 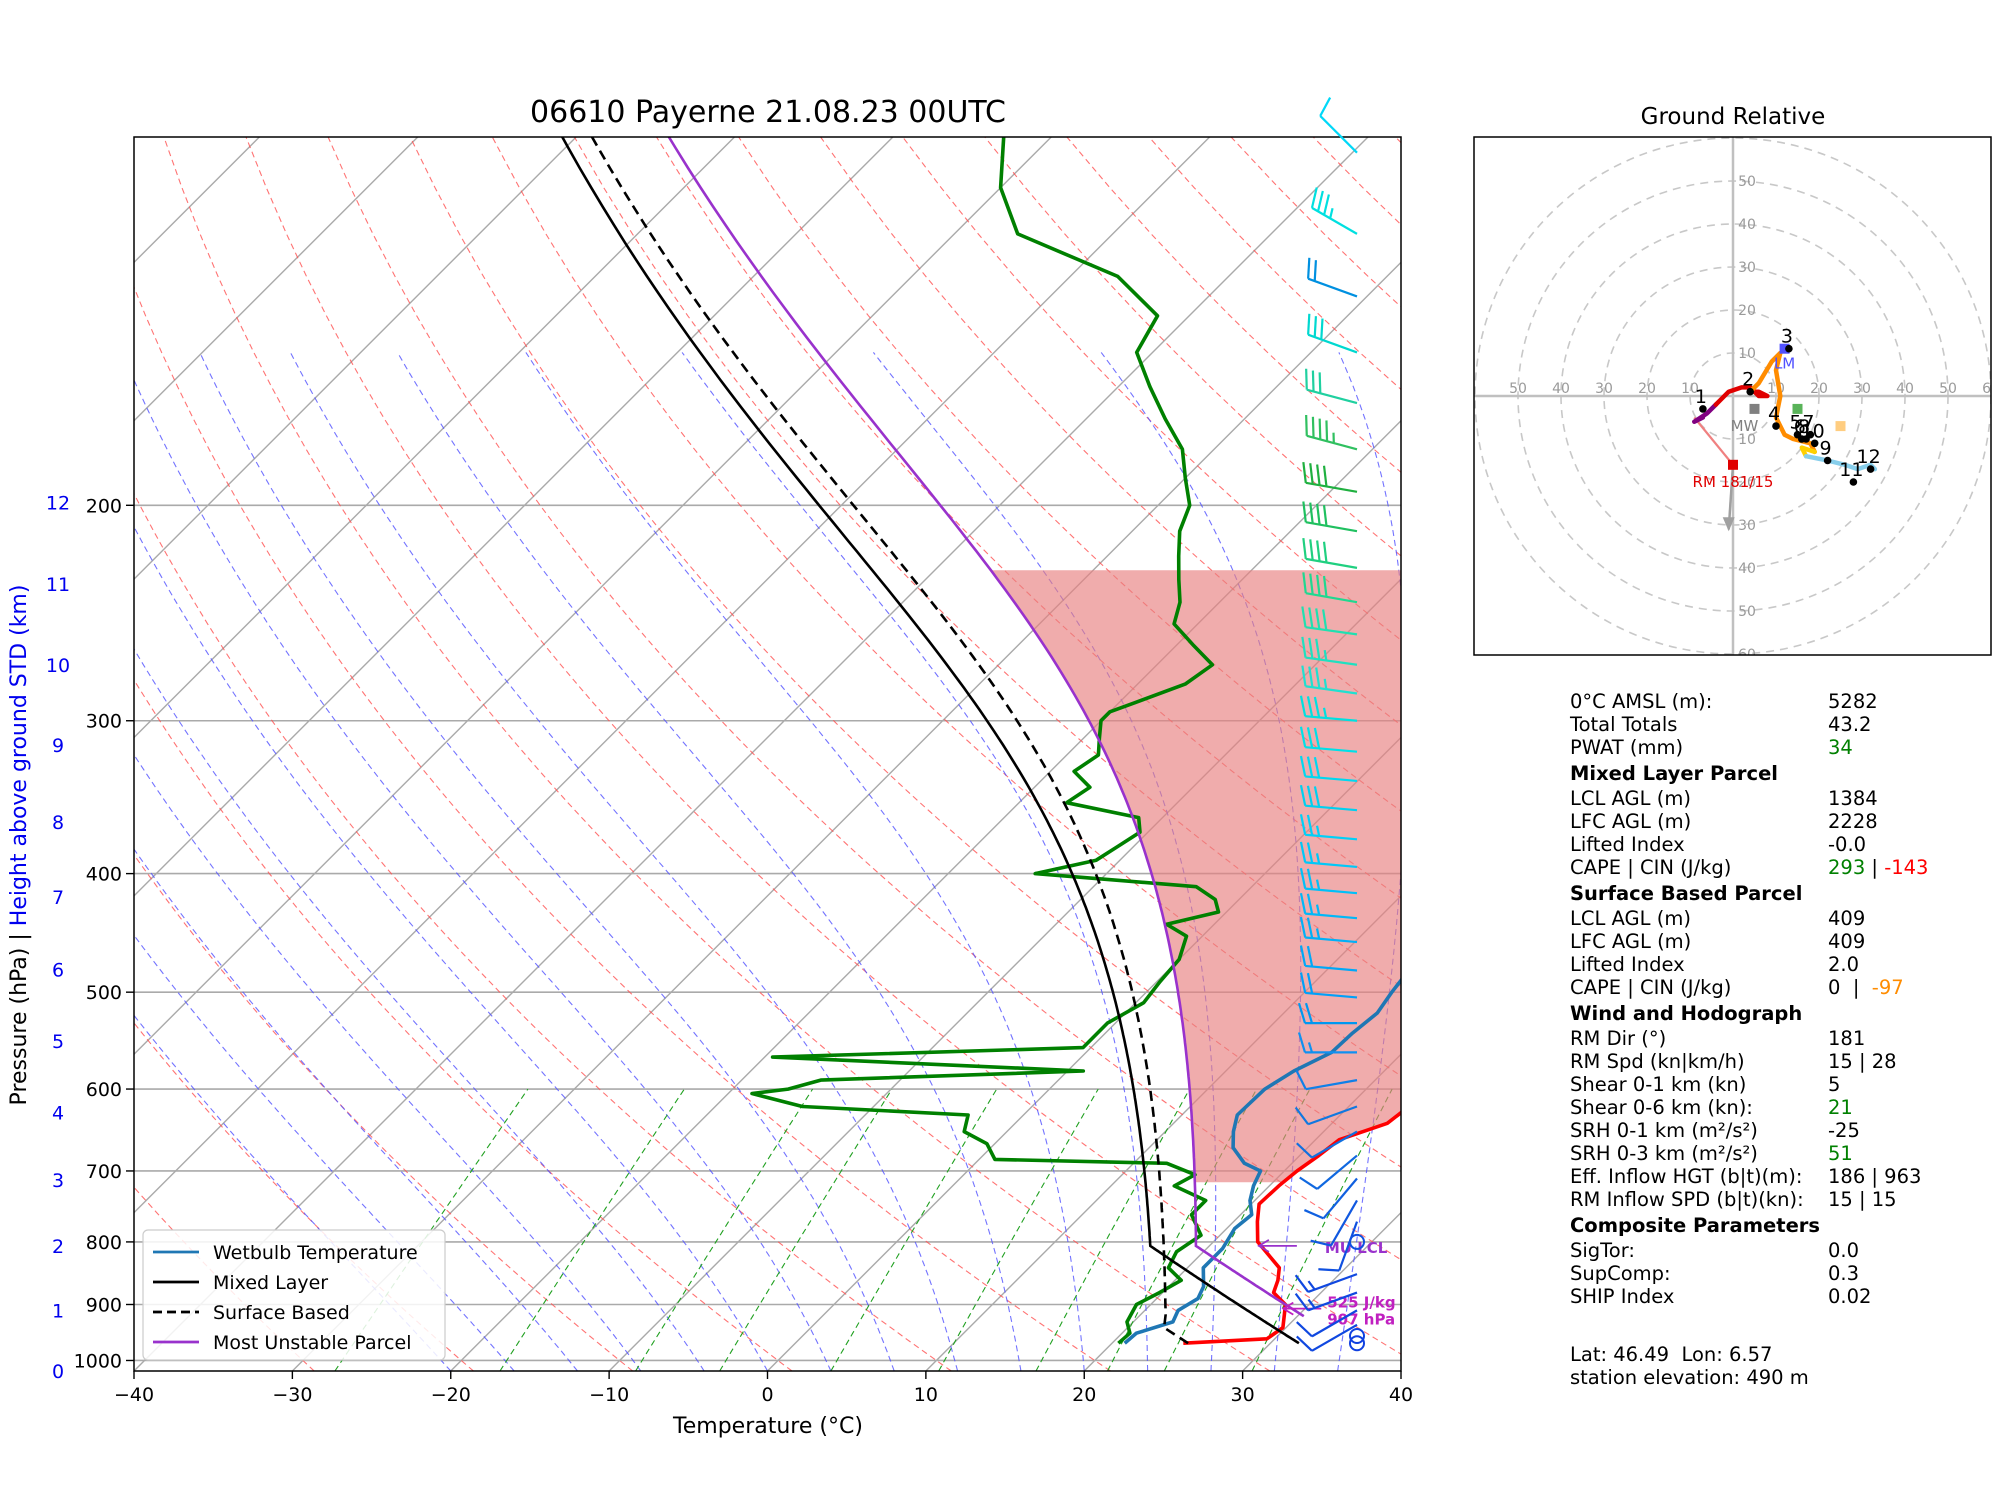 I want to click on wind-value: 21, so click(x=1840, y=1107).